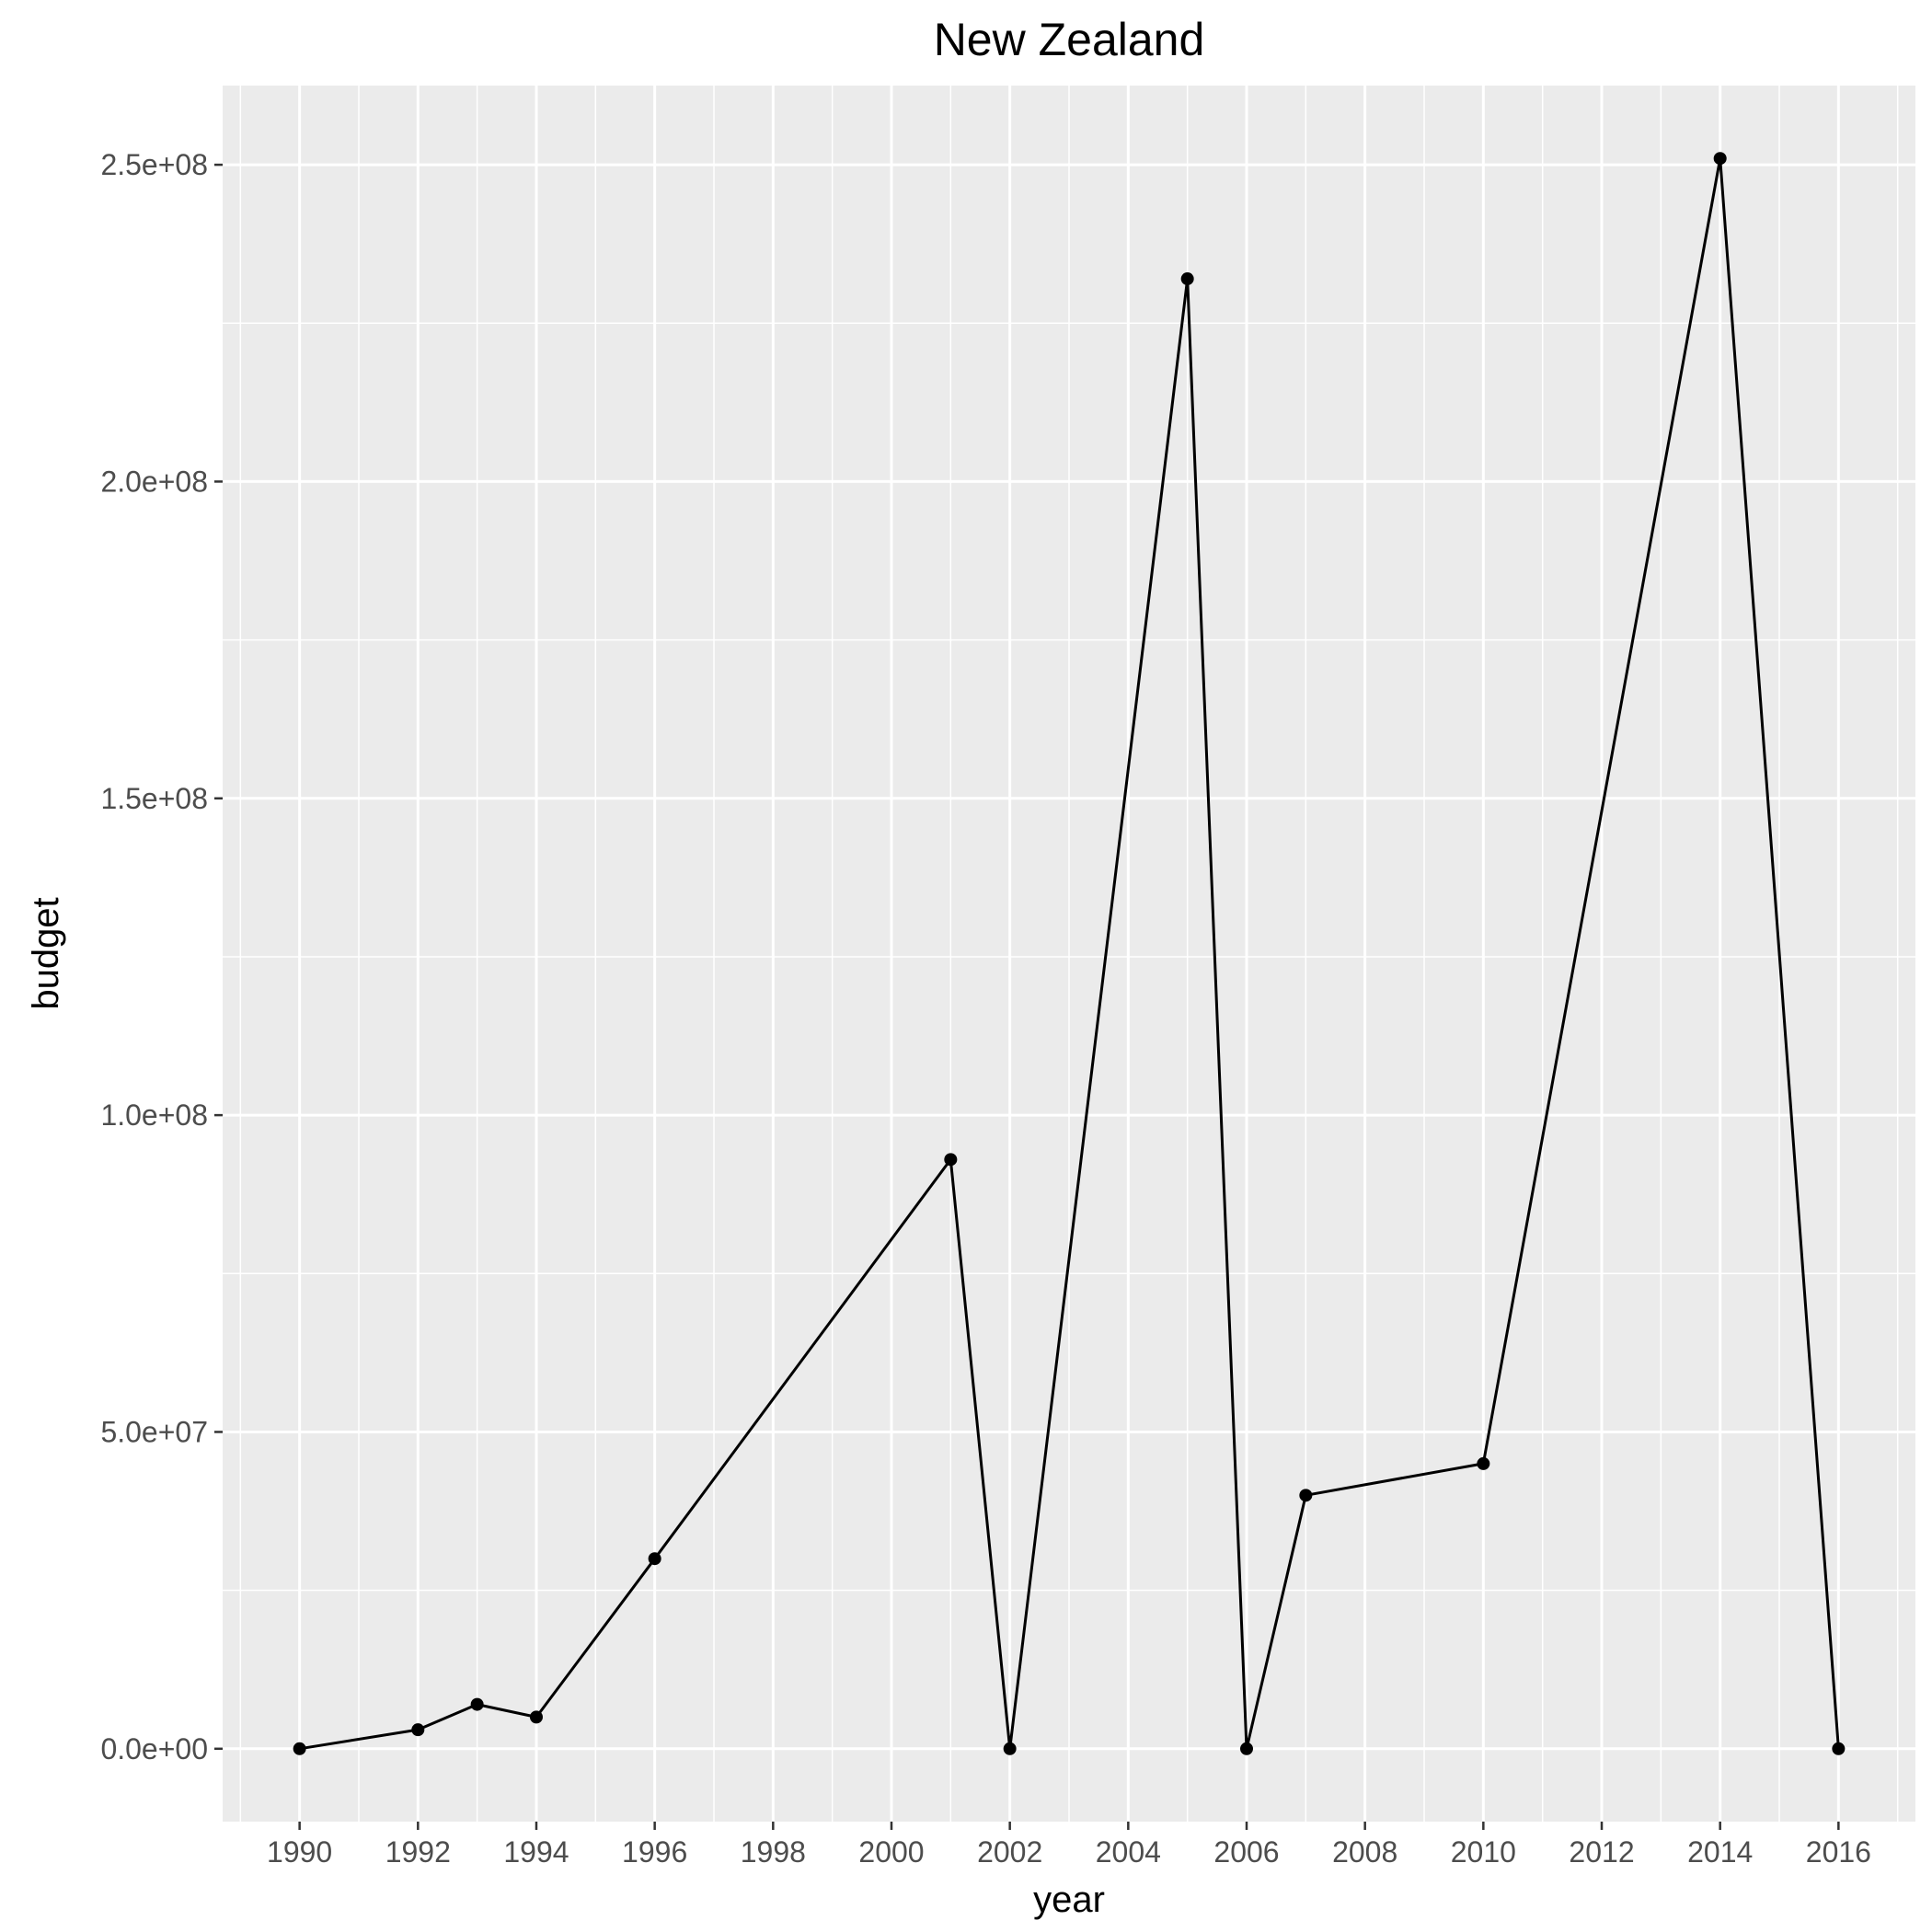  Describe the element at coordinates (1483, 1852) in the screenshot. I see `x-tick-label: 2010` at that location.